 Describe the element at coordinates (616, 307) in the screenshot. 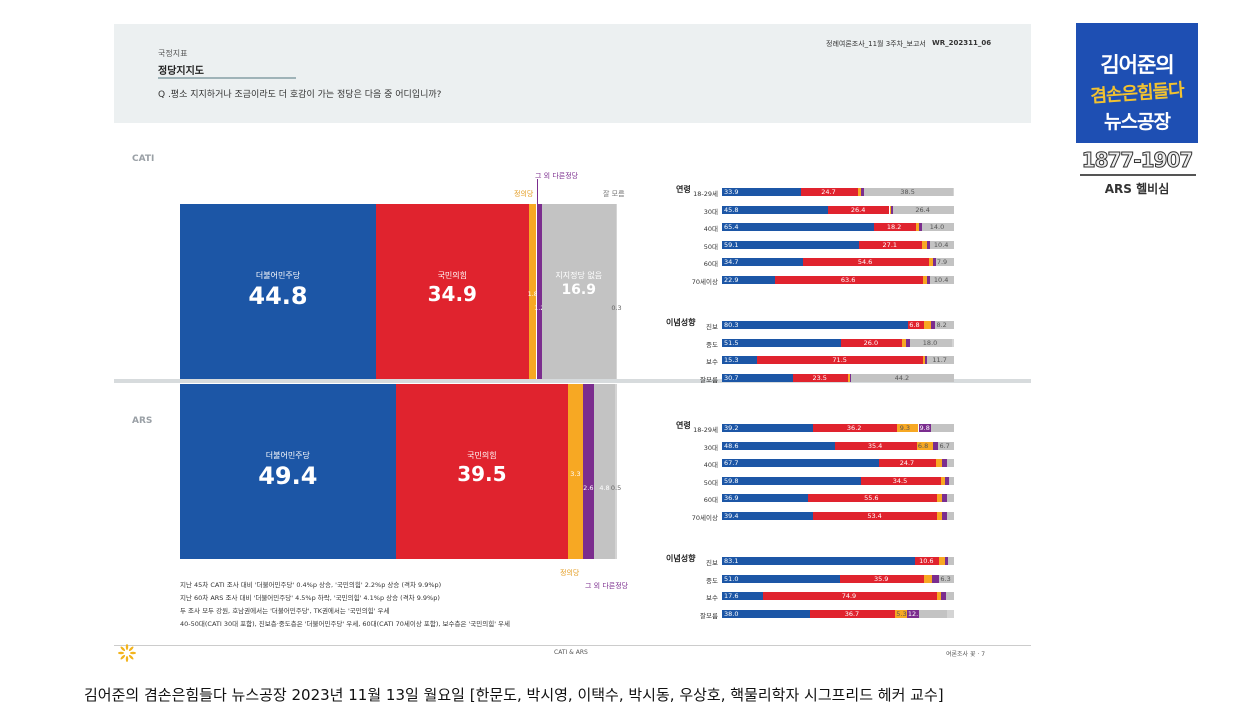

I see `main-bar-value-label: 0.3` at that location.